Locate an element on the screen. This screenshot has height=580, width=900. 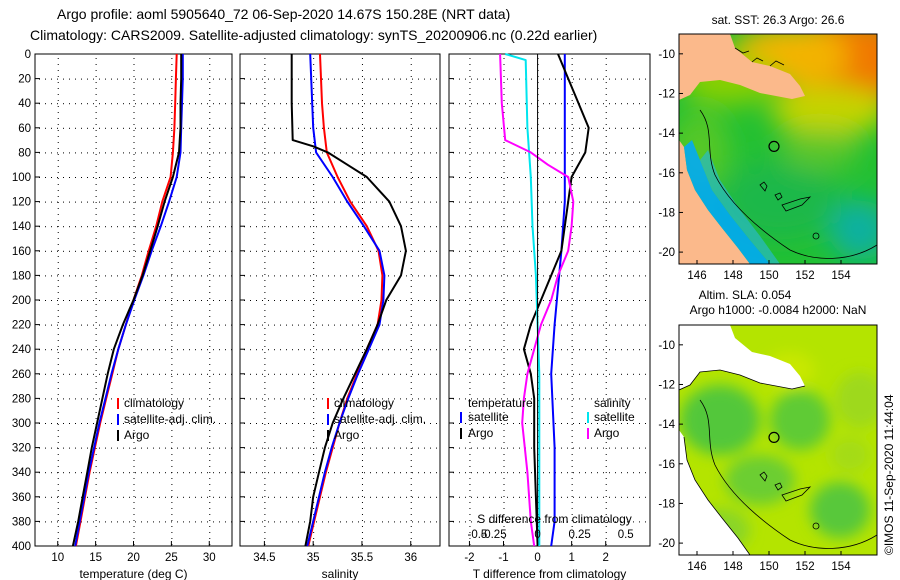
map-x-tick-label: 152 is located at coordinates (804, 276).